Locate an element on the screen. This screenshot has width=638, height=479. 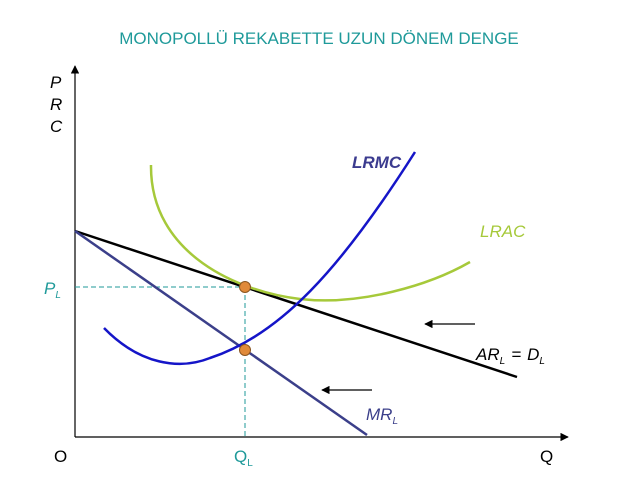
y-axis-label: C is located at coordinates (56, 126).